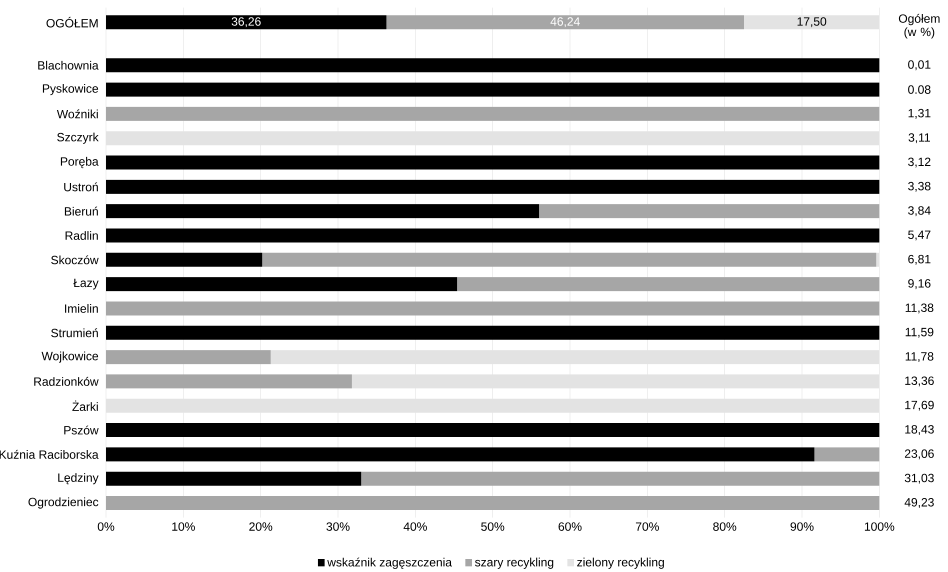 This screenshot has width=948, height=572. What do you see at coordinates (920, 333) in the screenshot?
I see `text: 11,59` at bounding box center [920, 333].